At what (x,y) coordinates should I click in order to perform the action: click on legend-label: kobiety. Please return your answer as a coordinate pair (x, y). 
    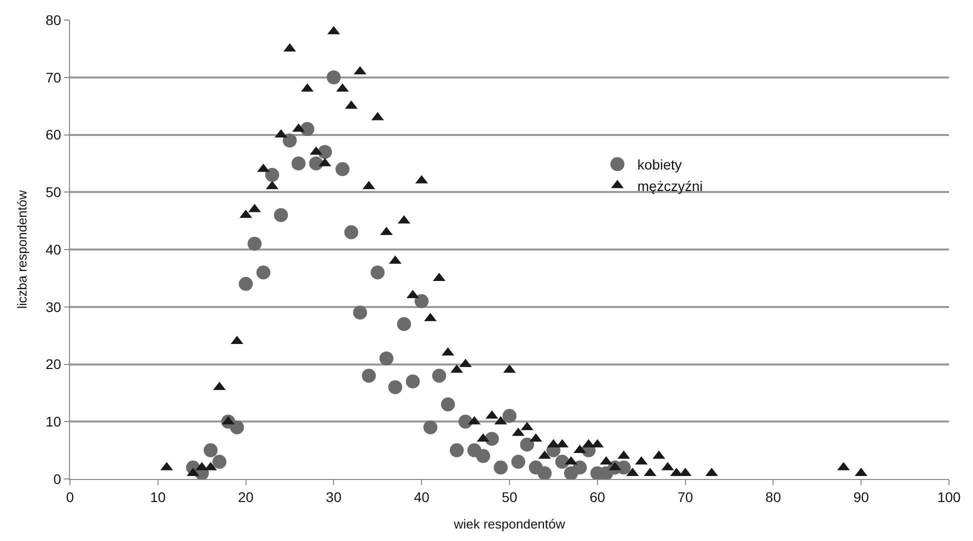
    Looking at the image, I should click on (659, 164).